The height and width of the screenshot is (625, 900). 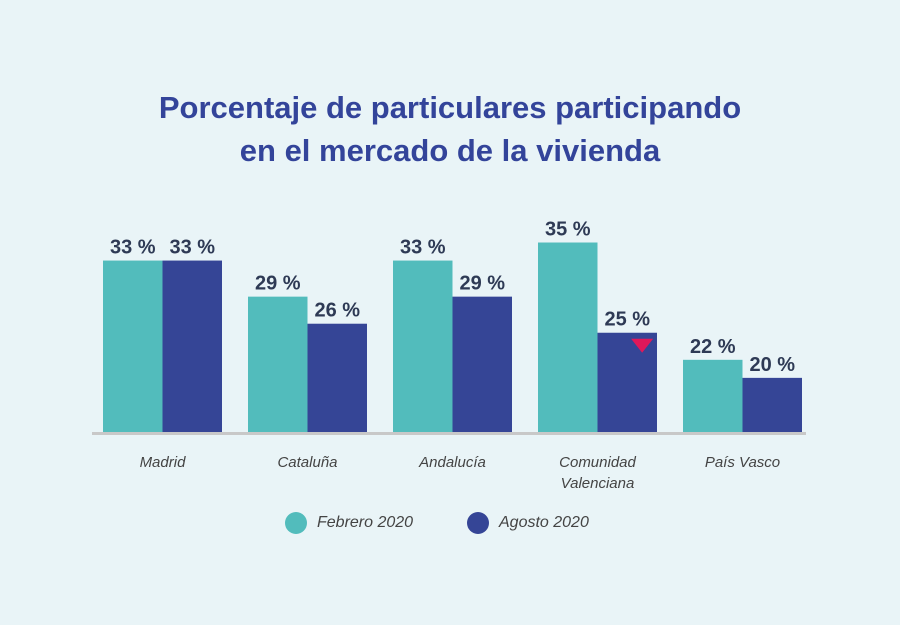 What do you see at coordinates (627, 320) in the screenshot?
I see `data-label: 25 %` at bounding box center [627, 320].